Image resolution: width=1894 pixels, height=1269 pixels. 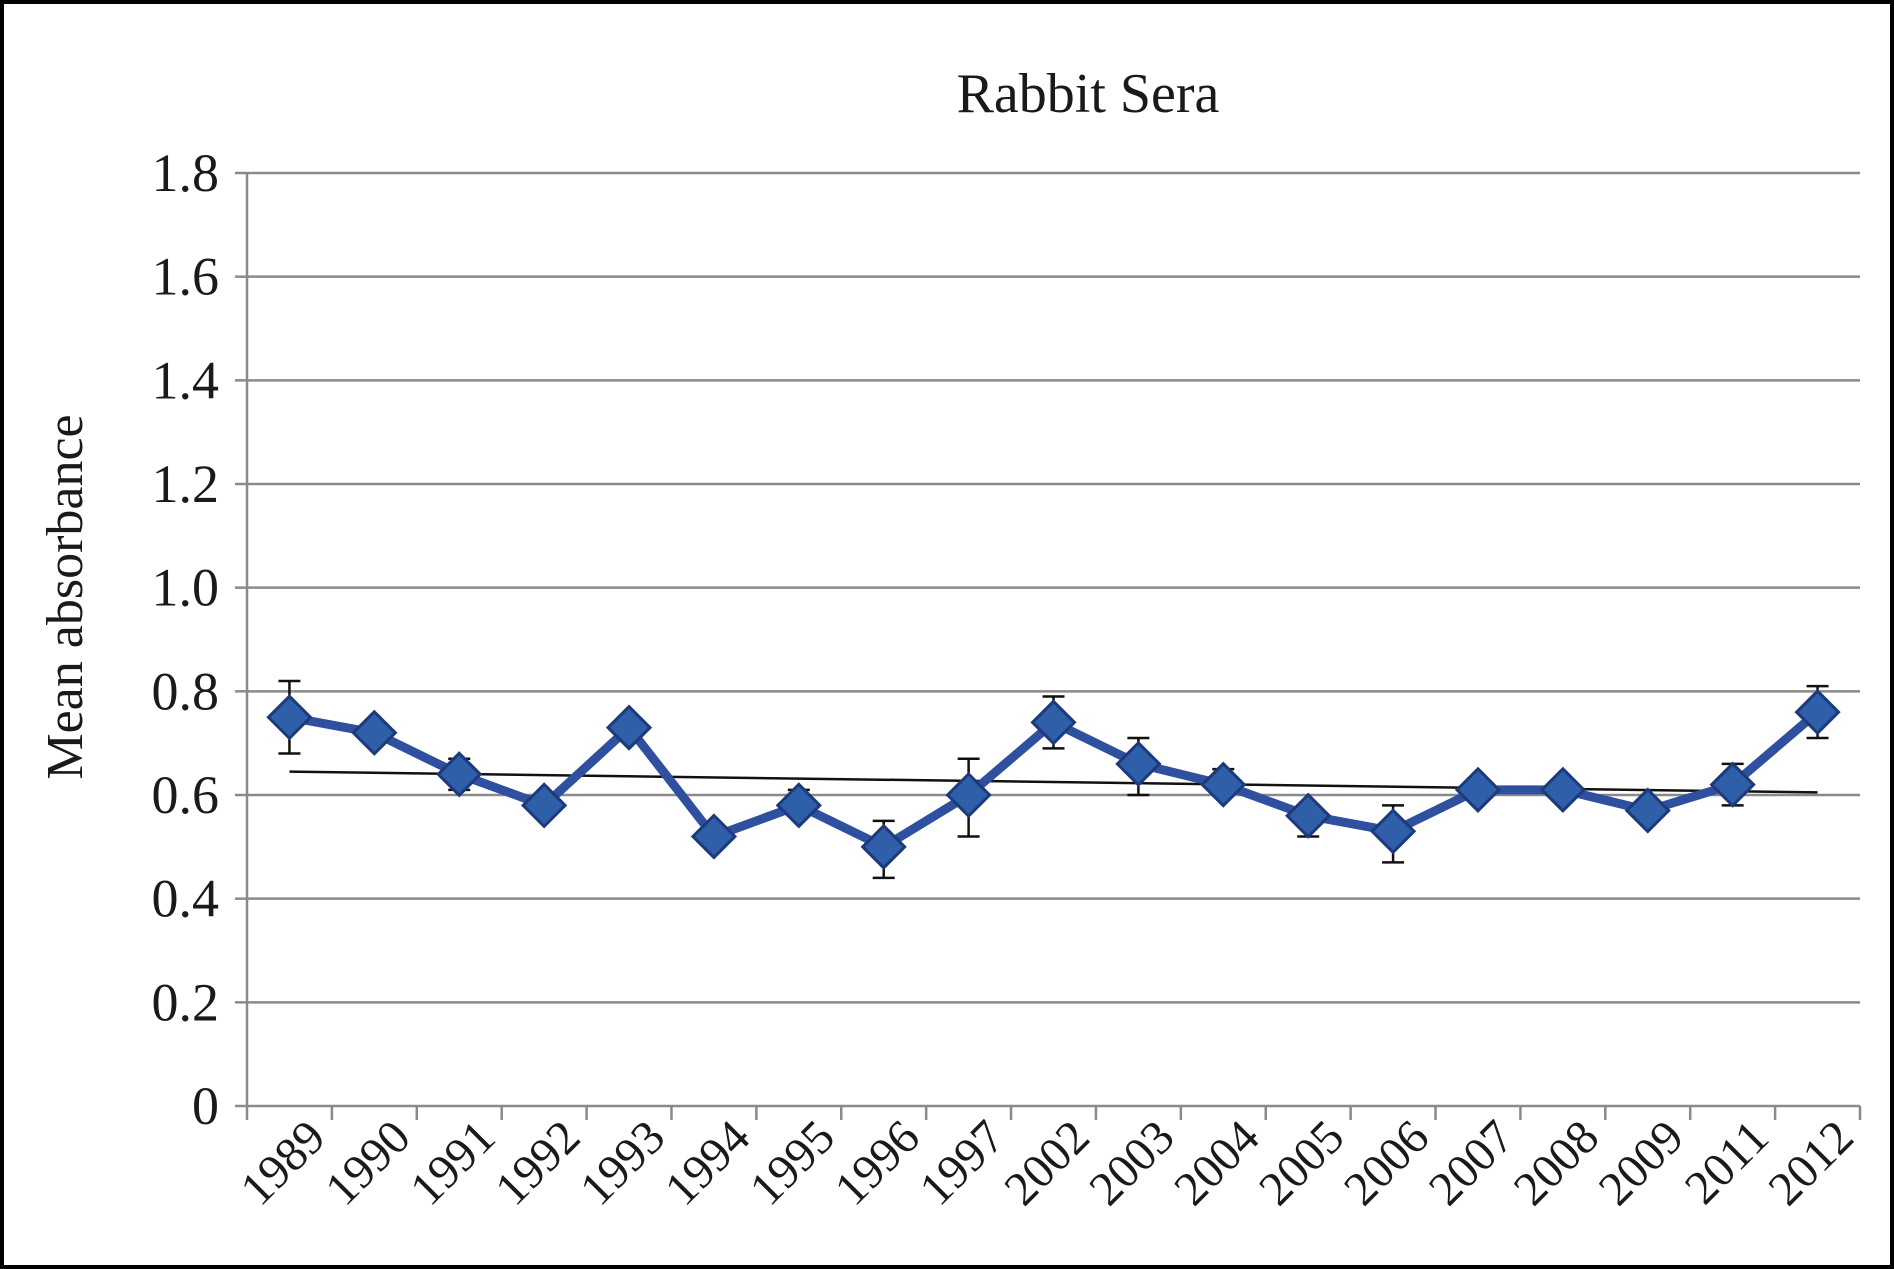 I want to click on x-tick-label-1991: 1991, so click(x=452, y=1162).